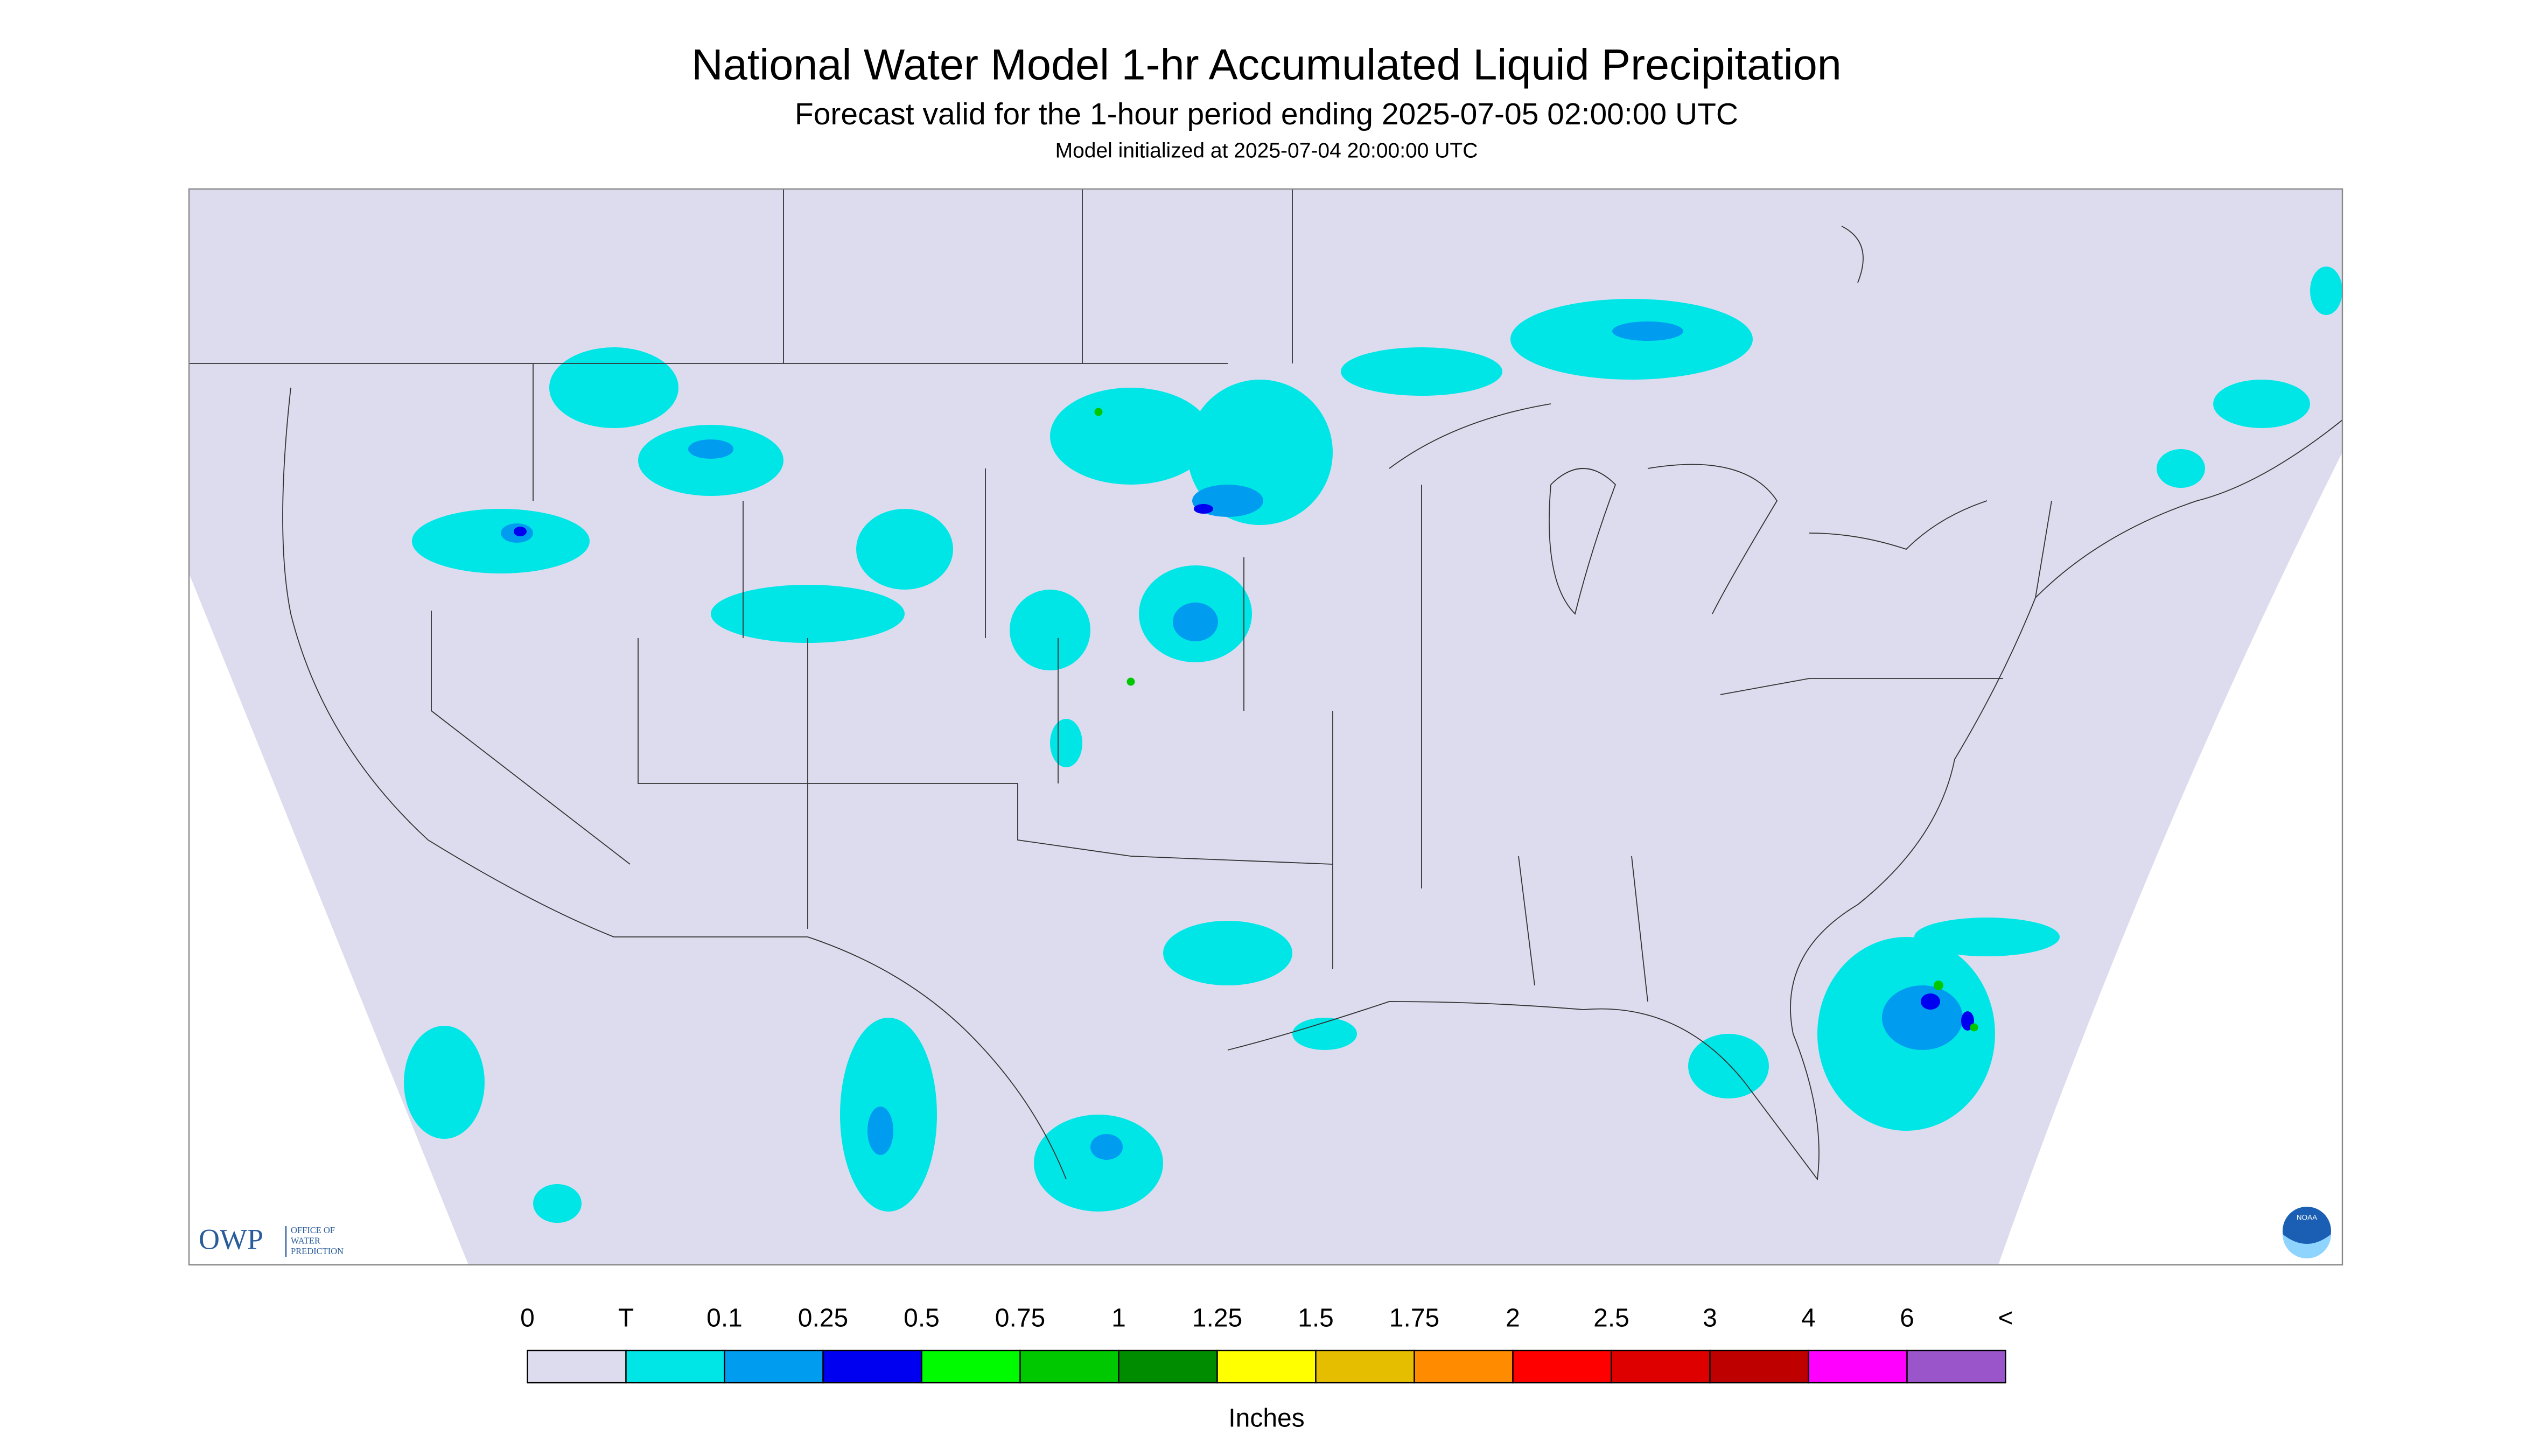 The width and height of the screenshot is (2533, 1456). Describe the element at coordinates (1266, 1344) in the screenshot. I see `legend: 0 T 0.1 0.25 0.5 0.75 1 1.25 1.5 1.75 2 2.5 3 4 6 <` at that location.